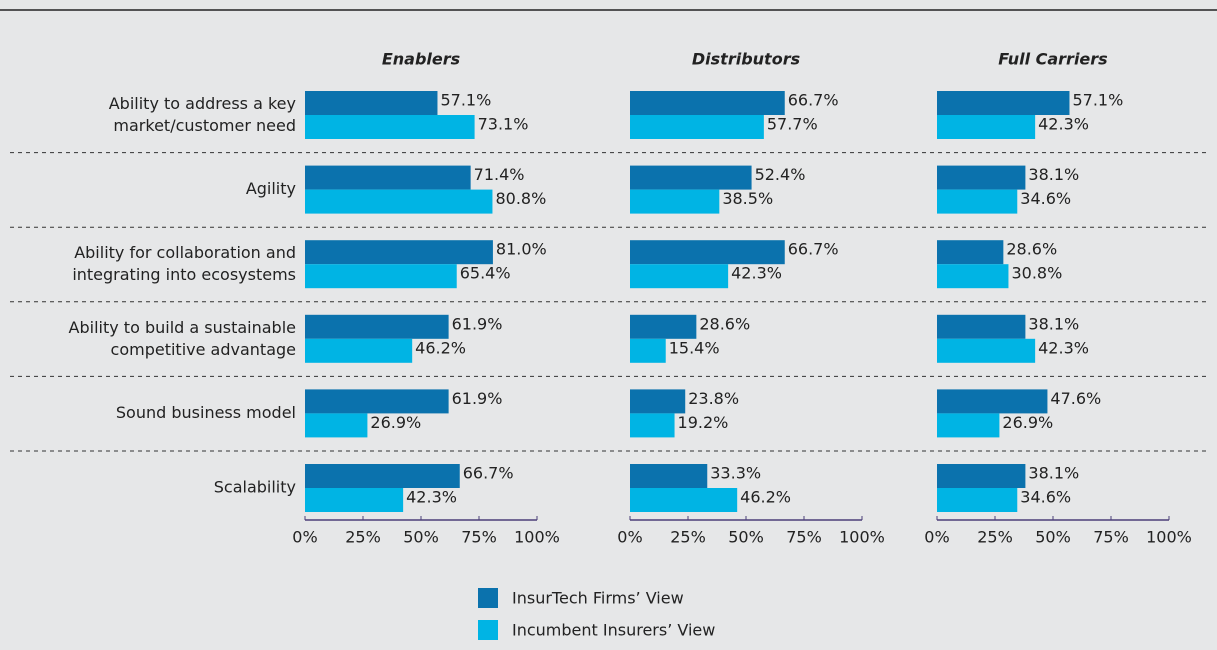 Image resolution: width=1217 pixels, height=650 pixels. What do you see at coordinates (746, 59) in the screenshot?
I see `panel-title: Distributors` at bounding box center [746, 59].